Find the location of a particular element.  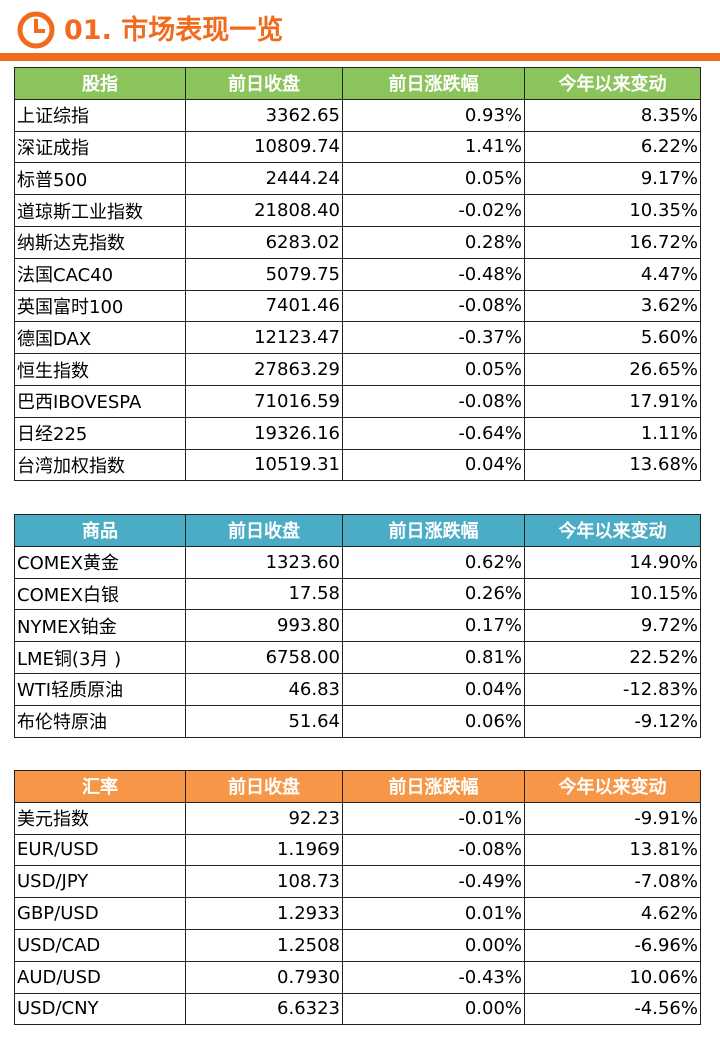

table-cell: 5079.75 is located at coordinates (264, 274).